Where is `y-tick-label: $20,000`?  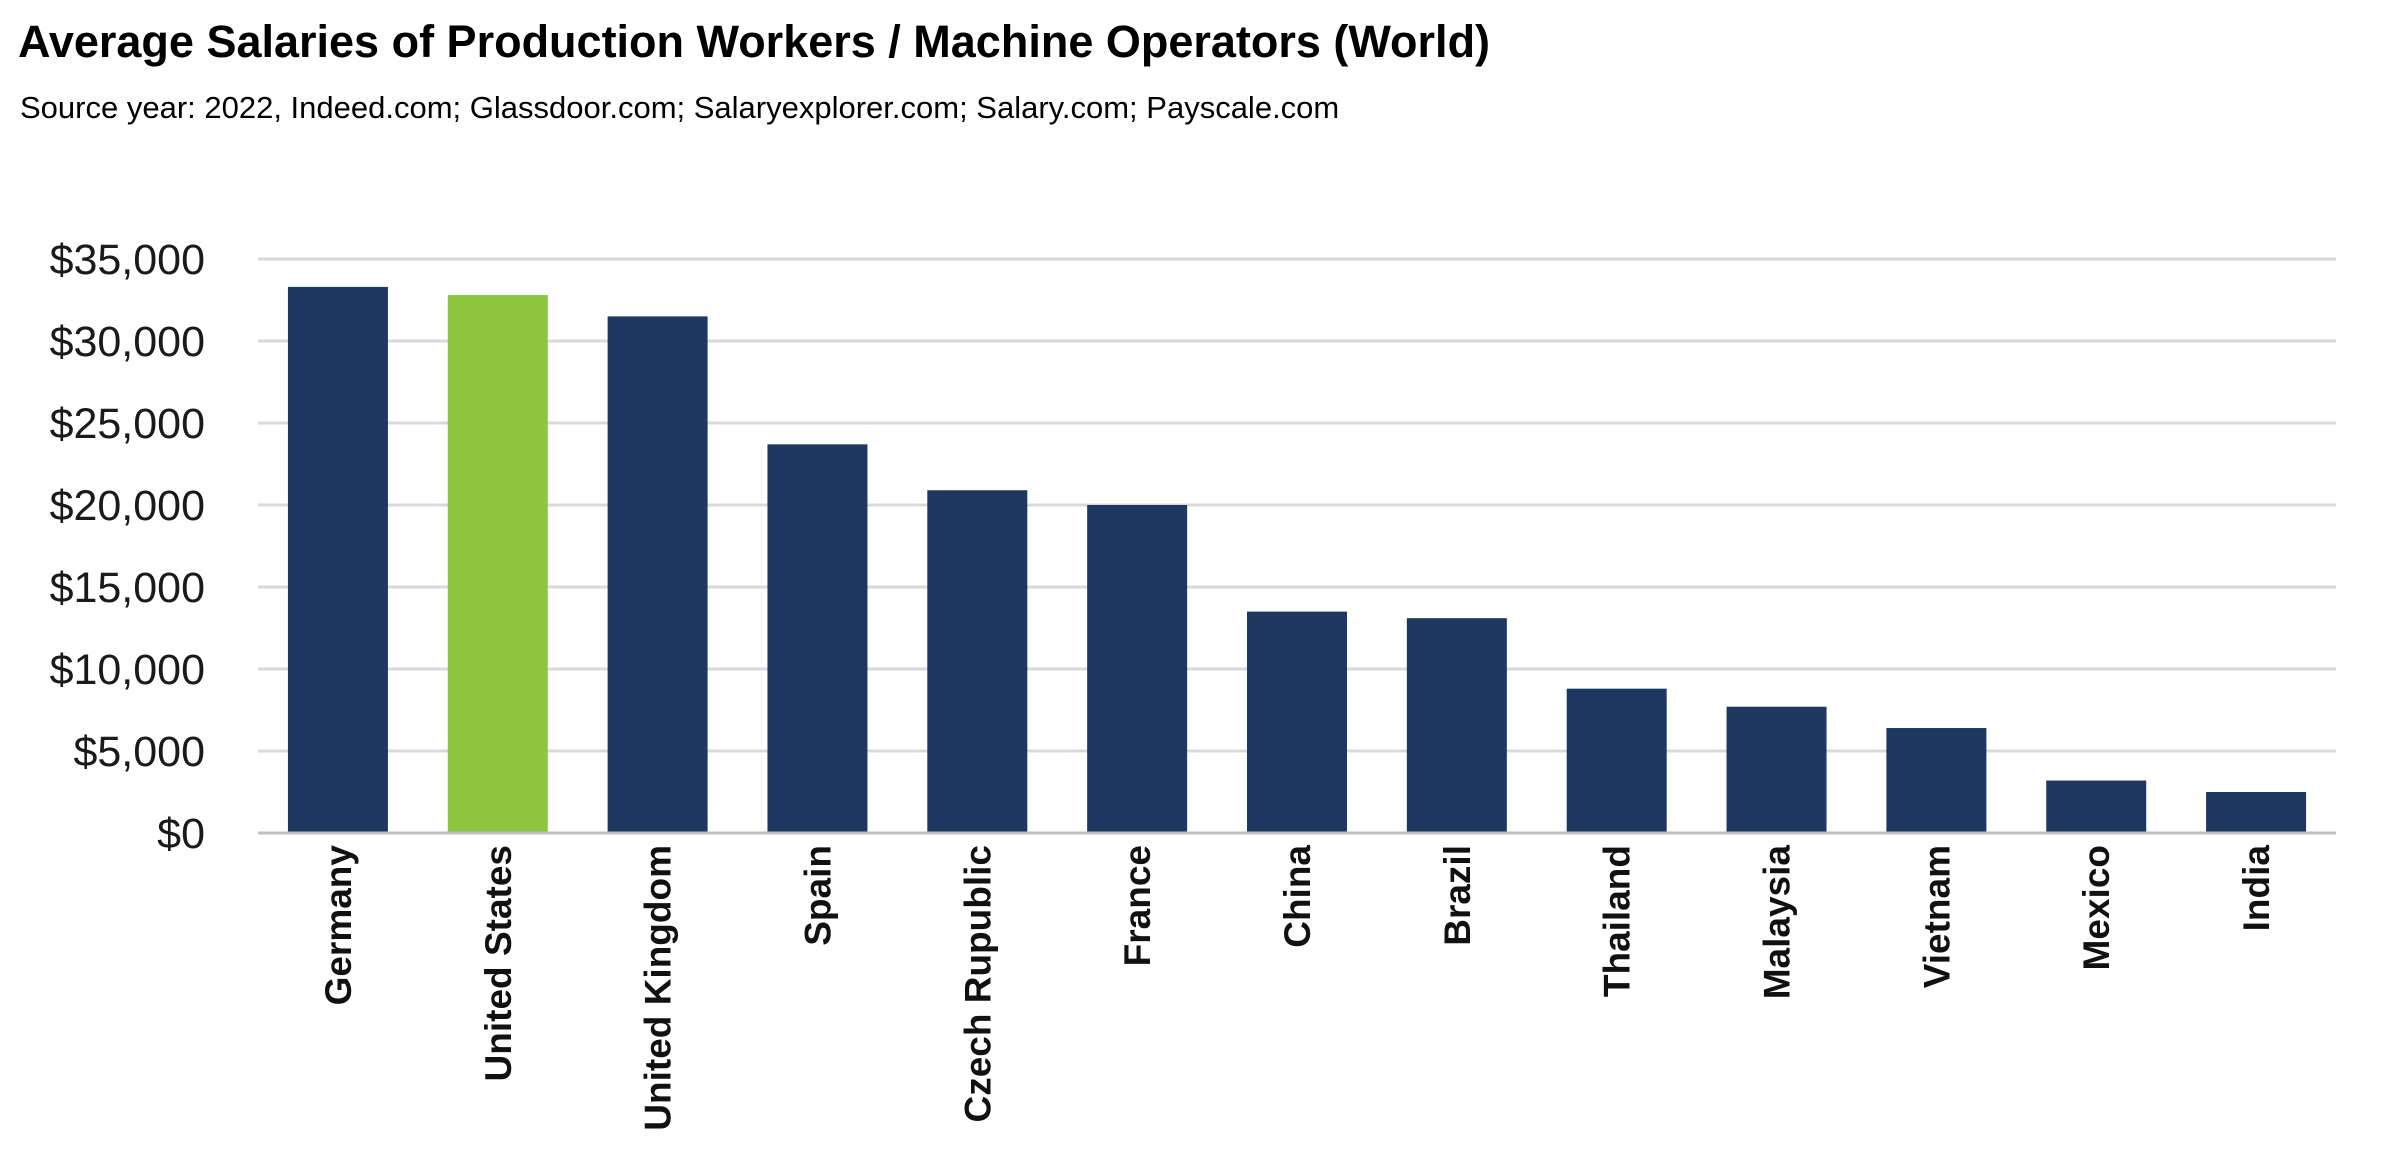
y-tick-label: $20,000 is located at coordinates (127, 506).